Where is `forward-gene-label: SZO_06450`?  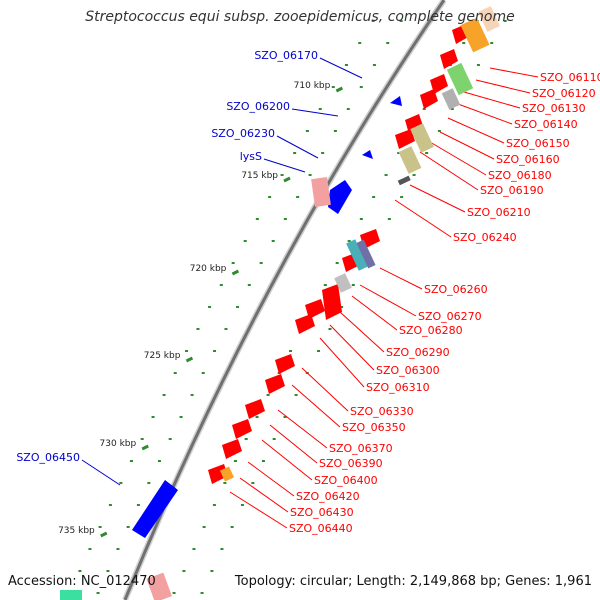 forward-gene-label: SZO_06450 is located at coordinates (48, 457).